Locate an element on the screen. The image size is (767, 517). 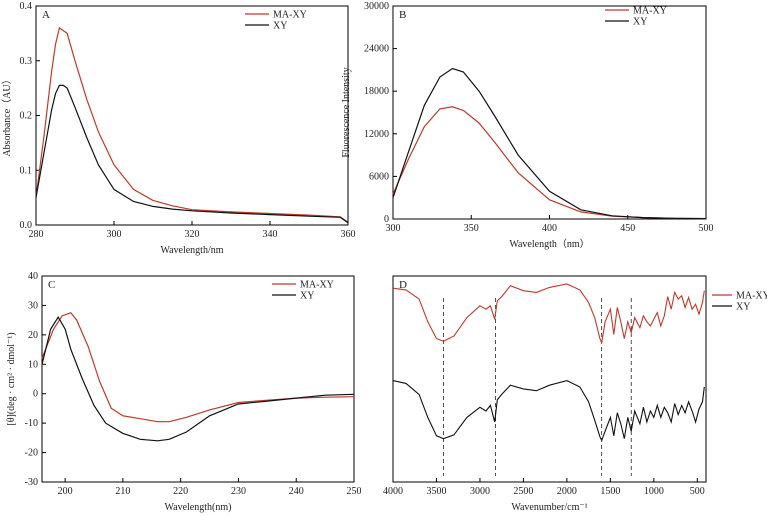
panel-c-ytick-label: 30 is located at coordinates (33, 305).